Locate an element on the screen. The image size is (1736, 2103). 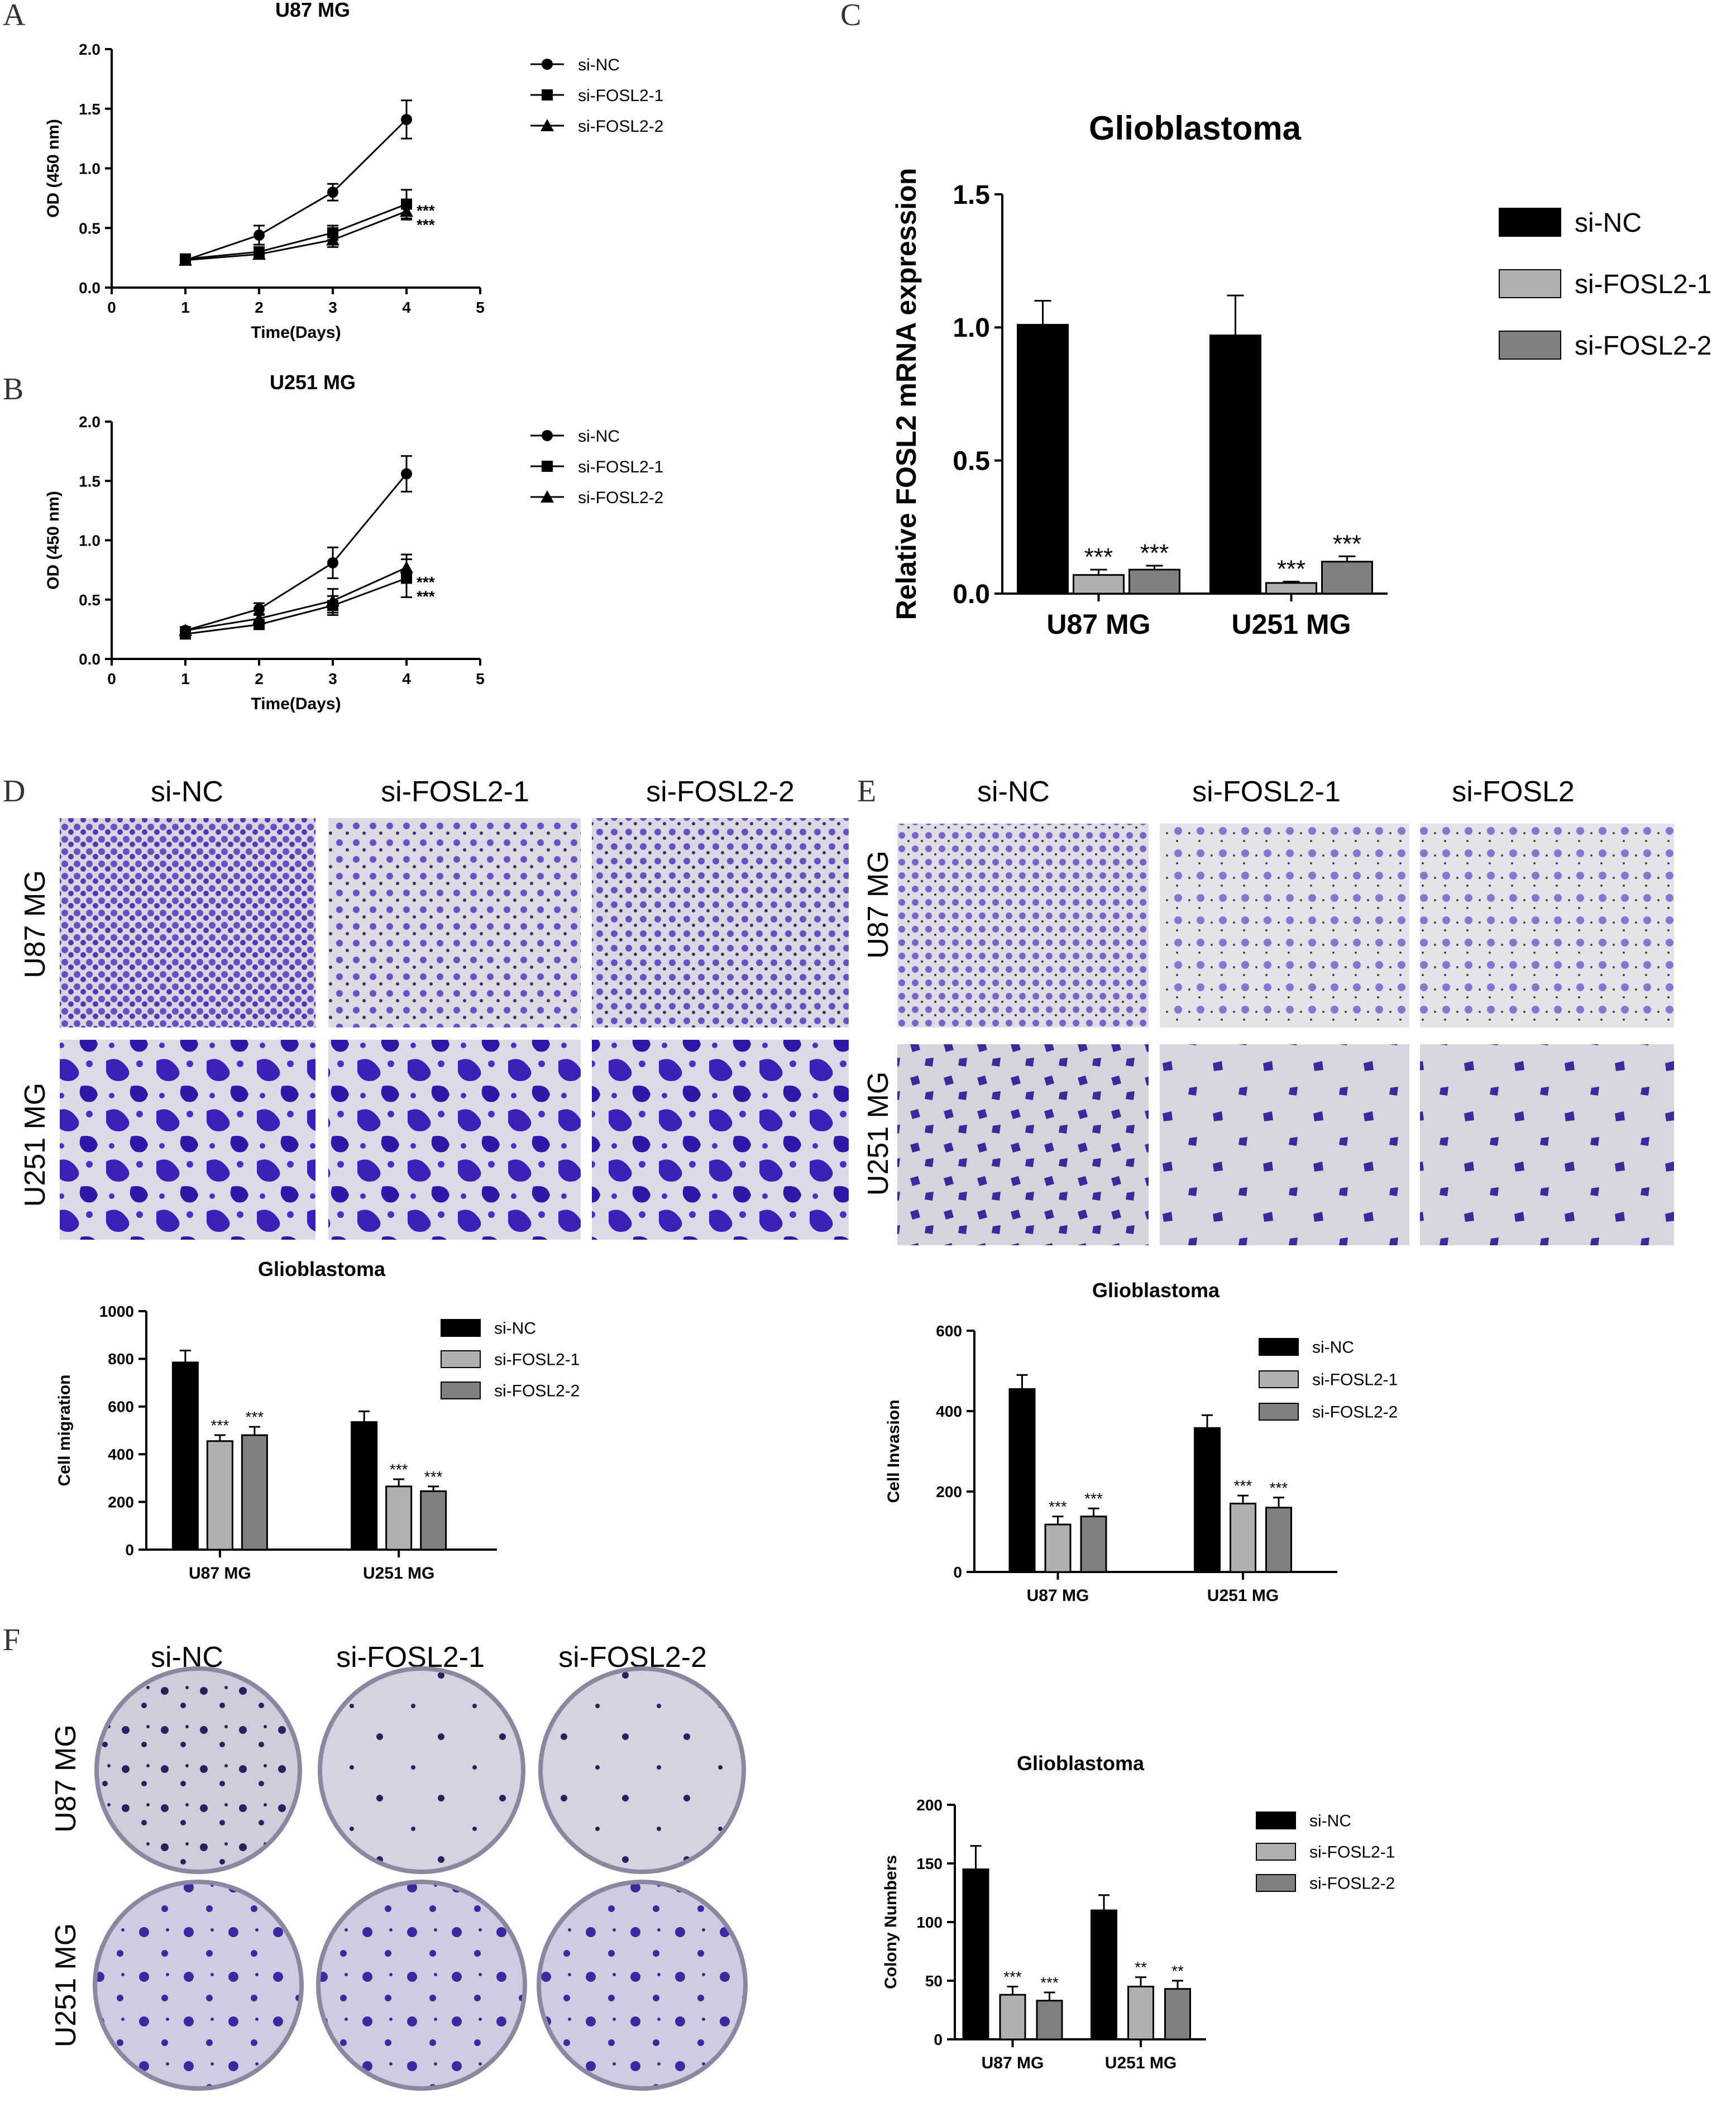
y-tick-label: 0.5 is located at coordinates (971, 461).